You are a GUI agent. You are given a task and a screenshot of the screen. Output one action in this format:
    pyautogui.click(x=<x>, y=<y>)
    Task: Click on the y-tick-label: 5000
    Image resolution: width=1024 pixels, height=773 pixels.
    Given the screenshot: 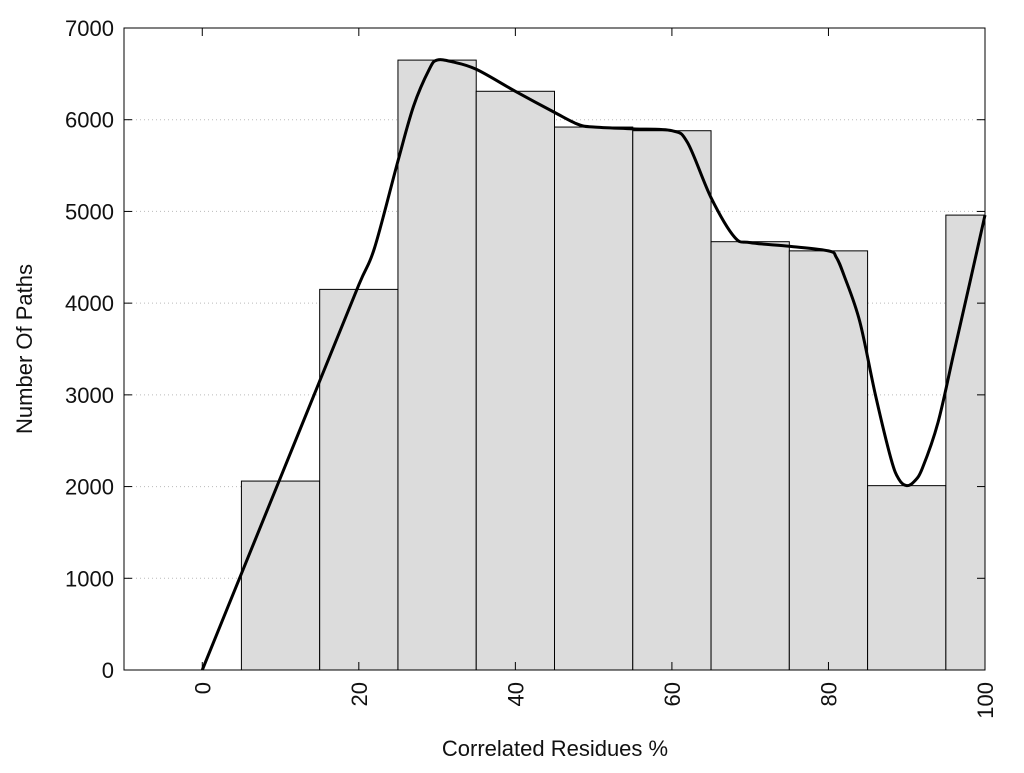 What is the action you would take?
    pyautogui.click(x=89, y=211)
    